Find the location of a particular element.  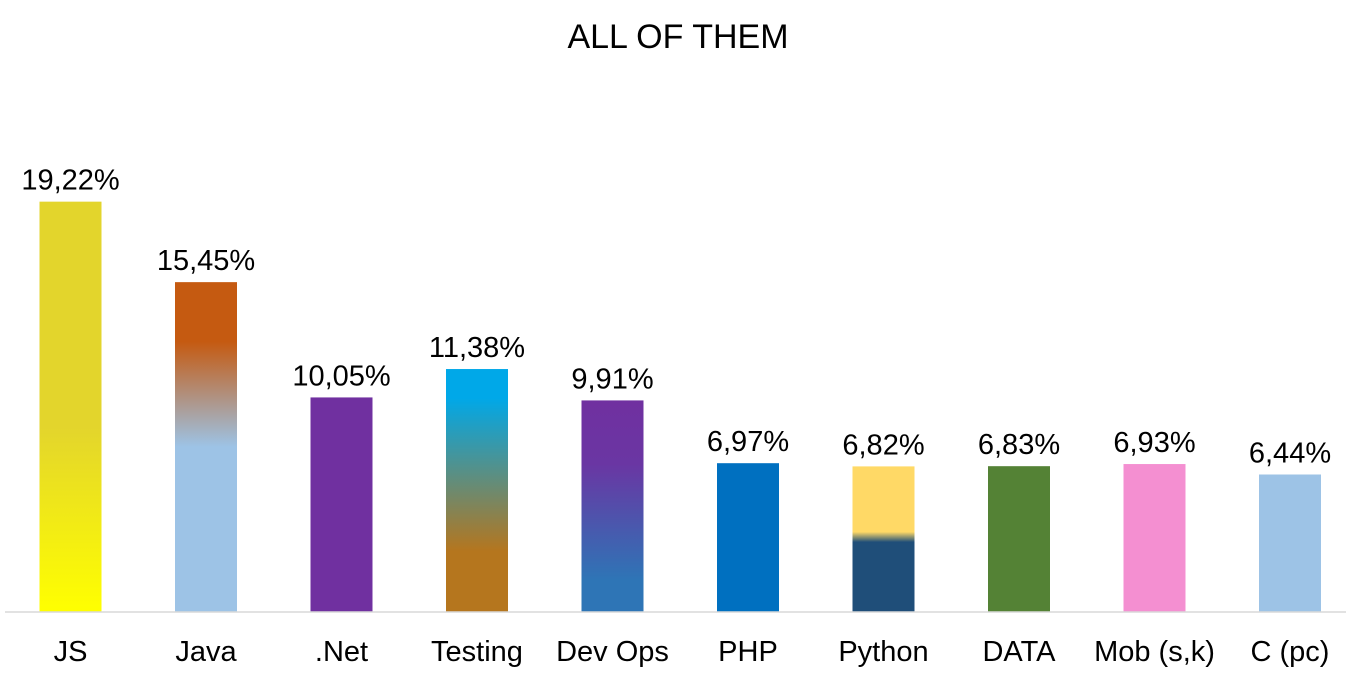

x-tick-label-net: .Net is located at coordinates (341, 652).